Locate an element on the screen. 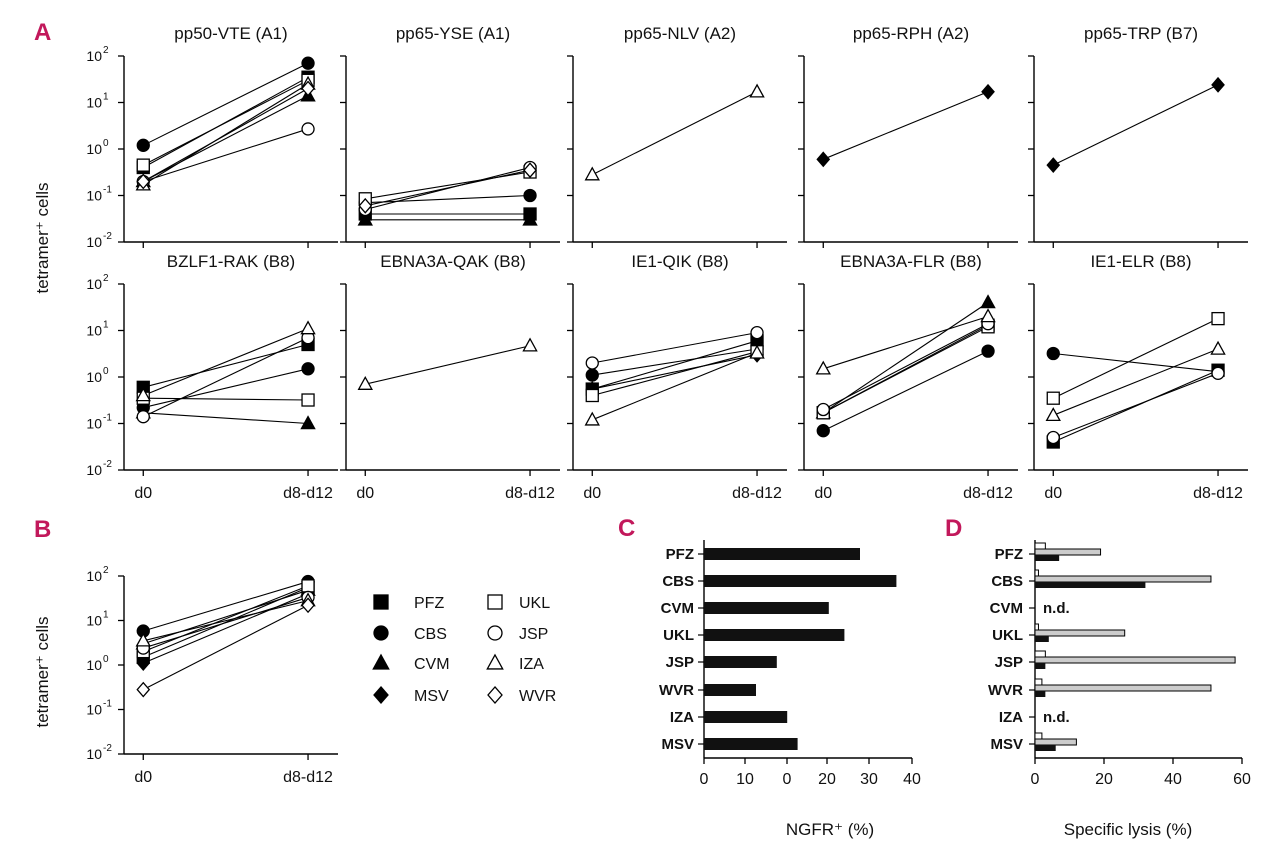  x-tick-label-c: 0 is located at coordinates (704, 779).